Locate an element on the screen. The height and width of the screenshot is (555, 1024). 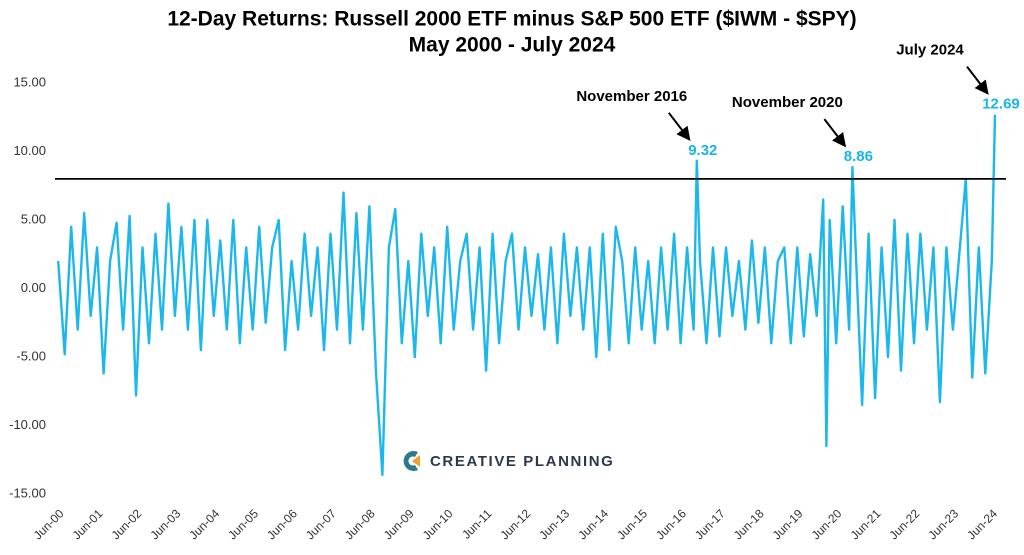
x-tick-label: Jun-08 is located at coordinates (360, 524).